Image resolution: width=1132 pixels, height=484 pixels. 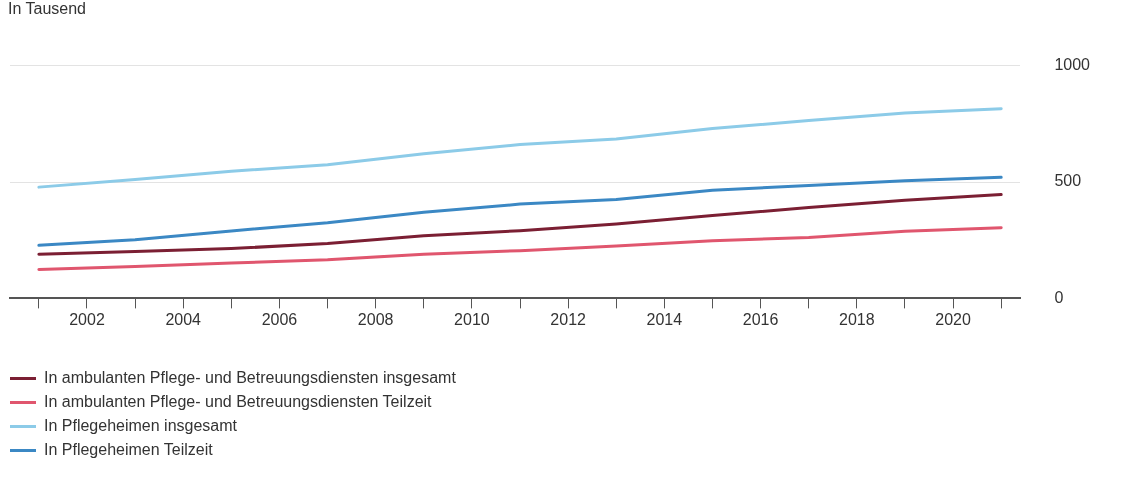 What do you see at coordinates (1072, 65) in the screenshot?
I see `y-tick-label: 1000` at bounding box center [1072, 65].